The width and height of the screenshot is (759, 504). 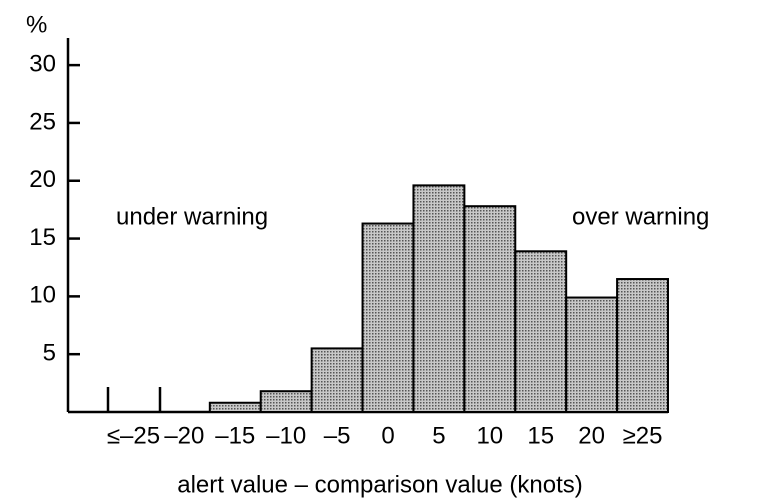 I want to click on x-tick-label: 15, so click(x=540, y=435).